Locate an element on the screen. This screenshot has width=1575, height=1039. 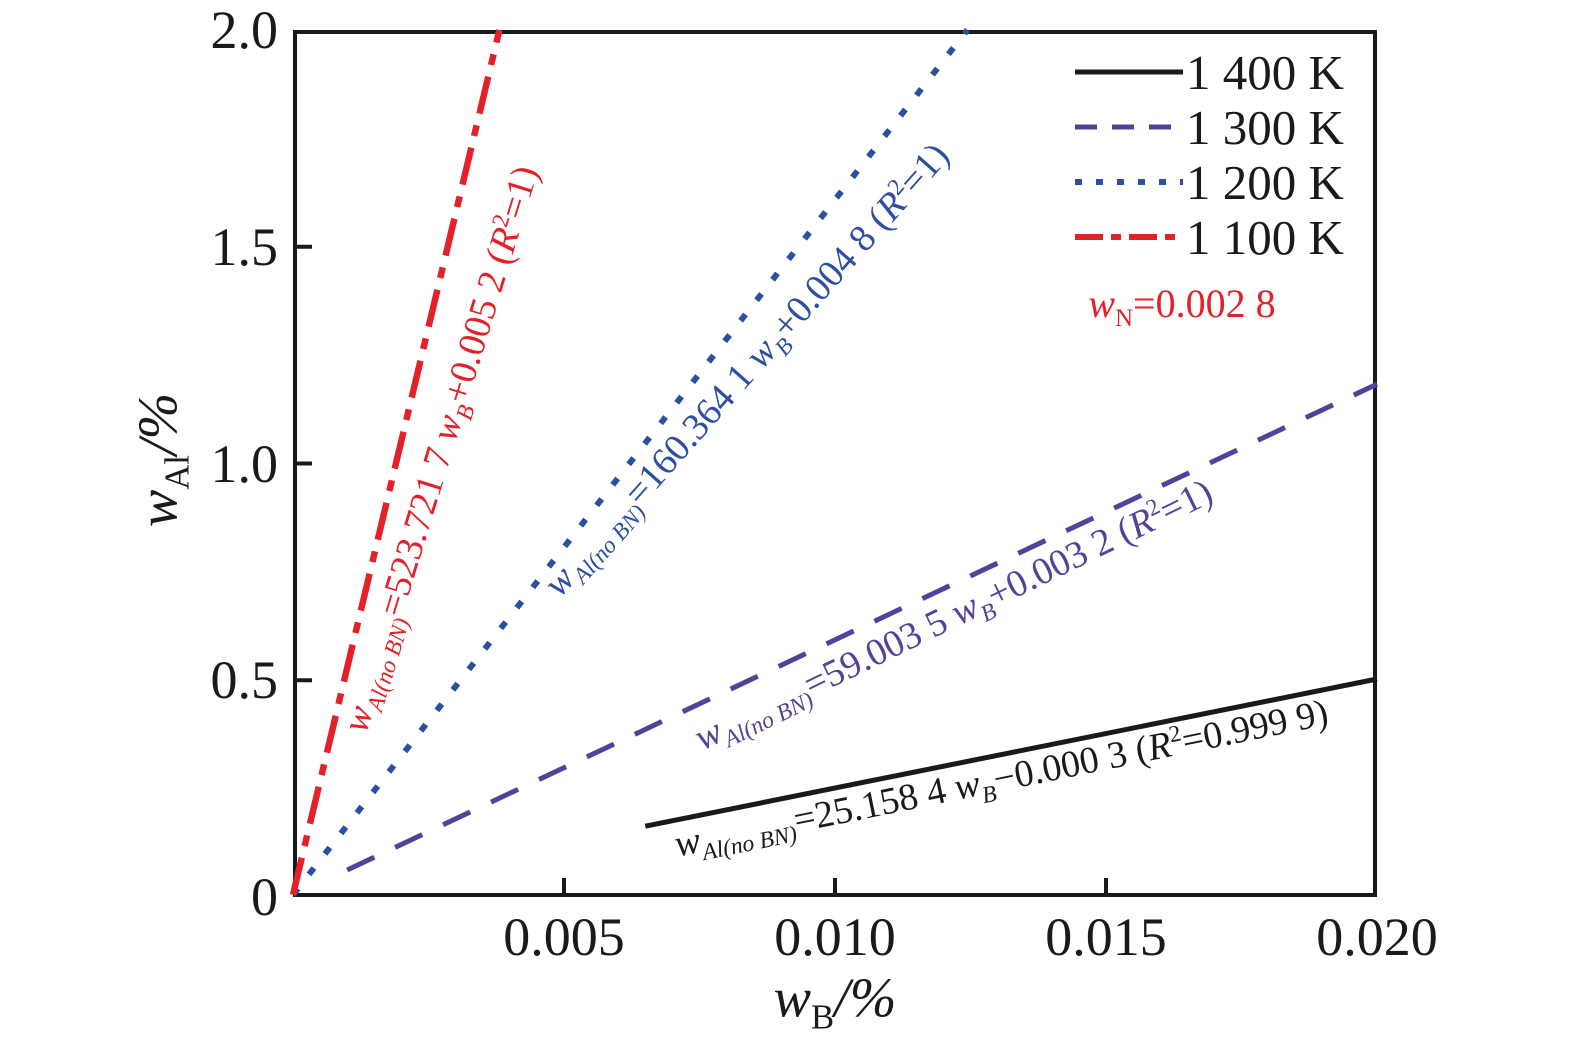
series-line-1400k is located at coordinates (1011, 752).